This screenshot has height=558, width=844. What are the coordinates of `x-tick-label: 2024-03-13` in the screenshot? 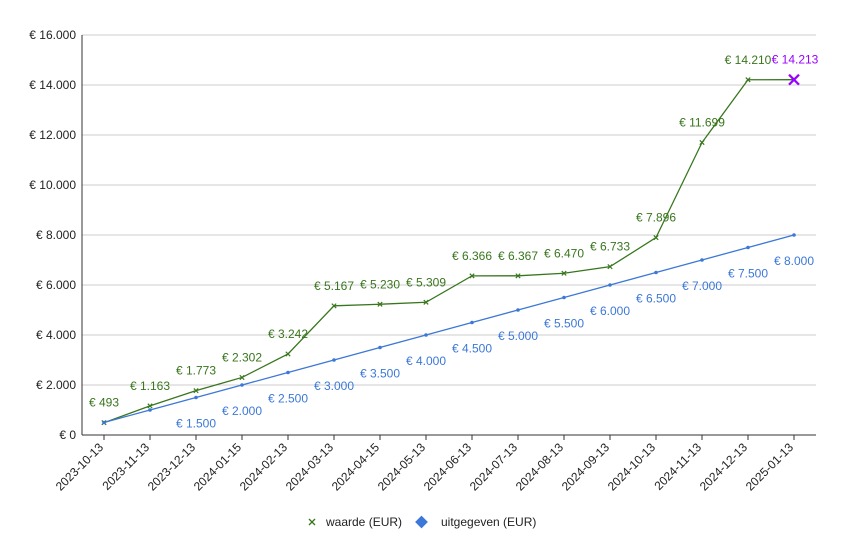 It's located at (310, 467).